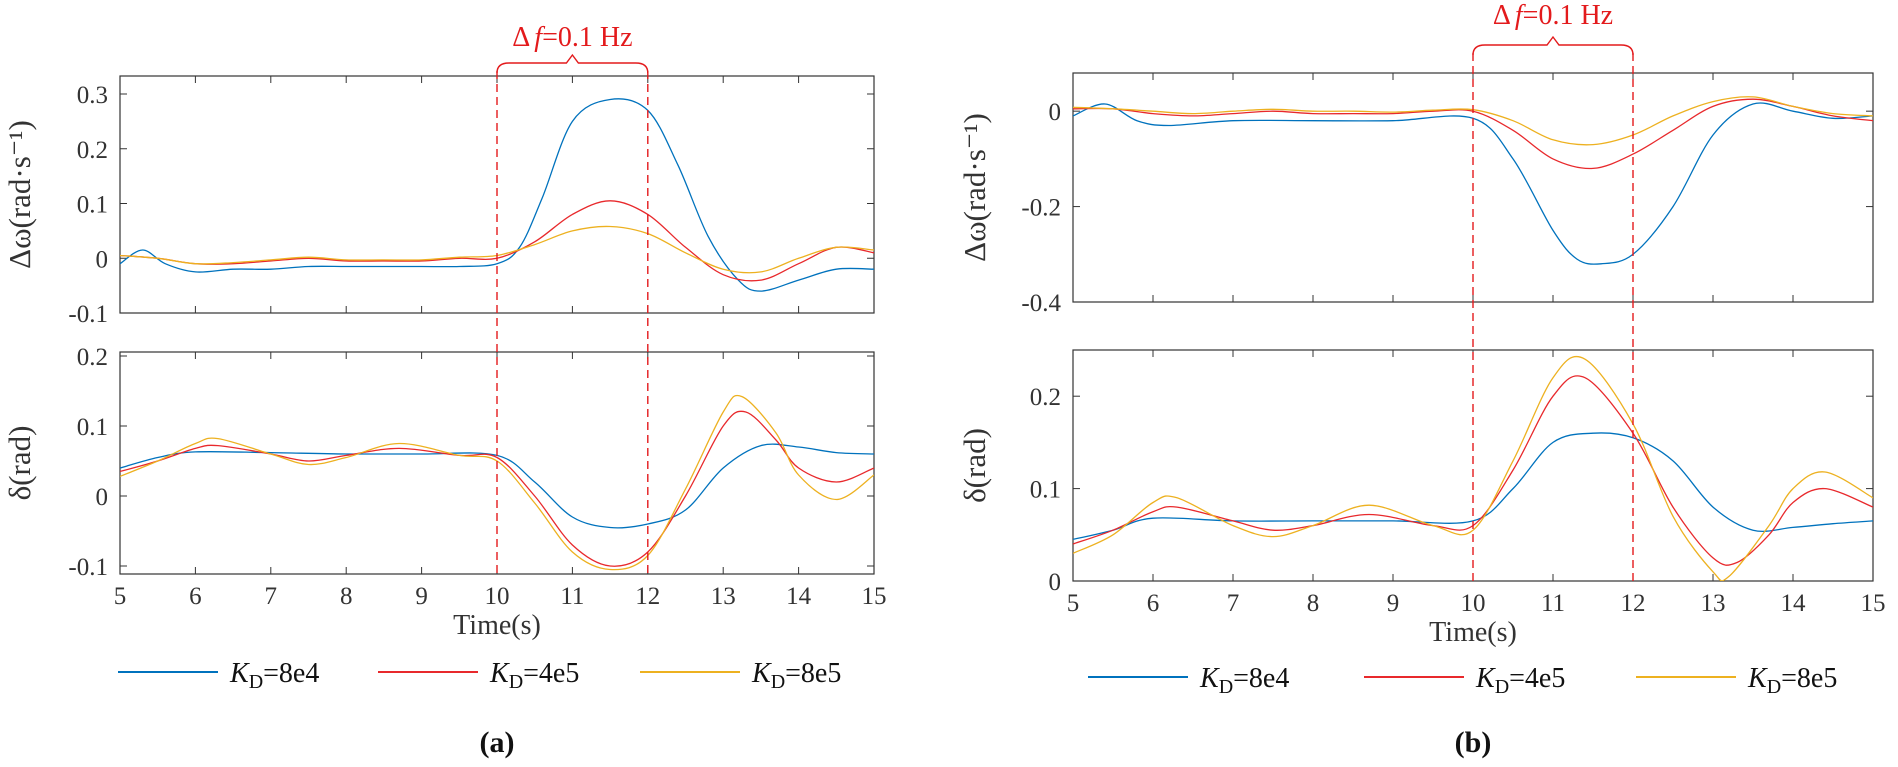  What do you see at coordinates (1041, 303) in the screenshot?
I see `y-tick-label: -0.4` at bounding box center [1041, 303].